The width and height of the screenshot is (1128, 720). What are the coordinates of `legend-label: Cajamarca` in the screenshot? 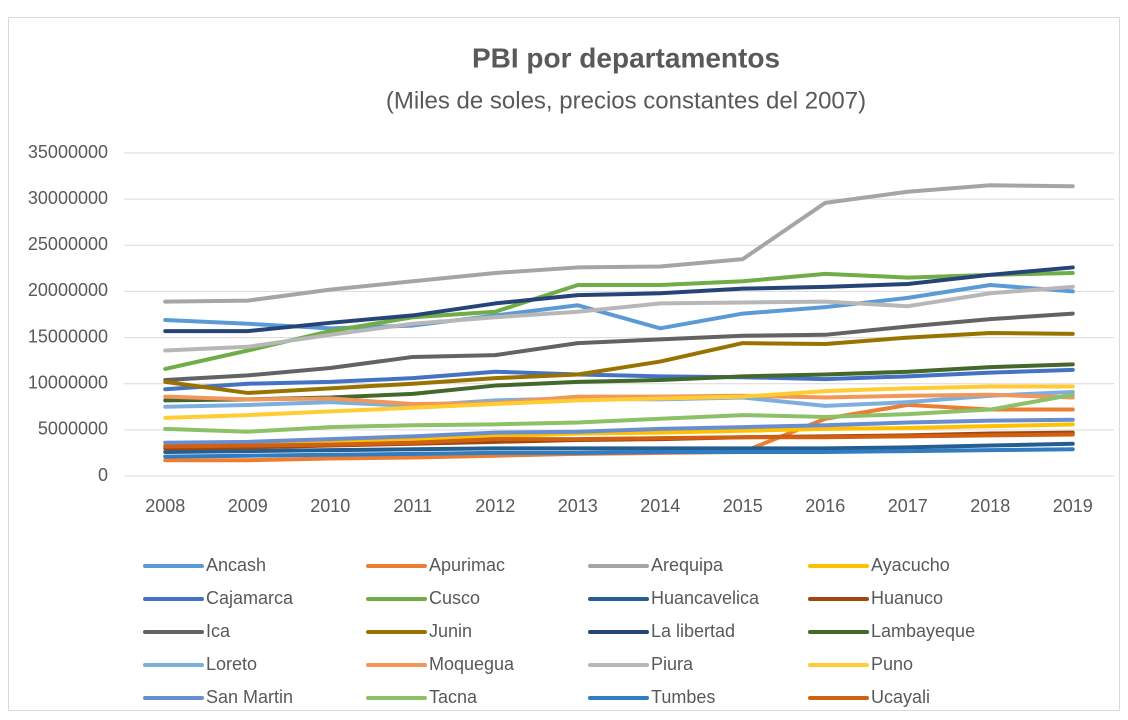 It's located at (250, 598).